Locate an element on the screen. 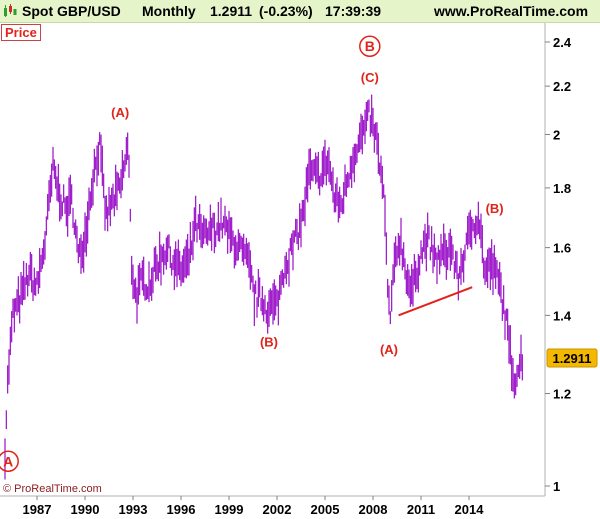  x-tick-label: 1999 is located at coordinates (229, 509).